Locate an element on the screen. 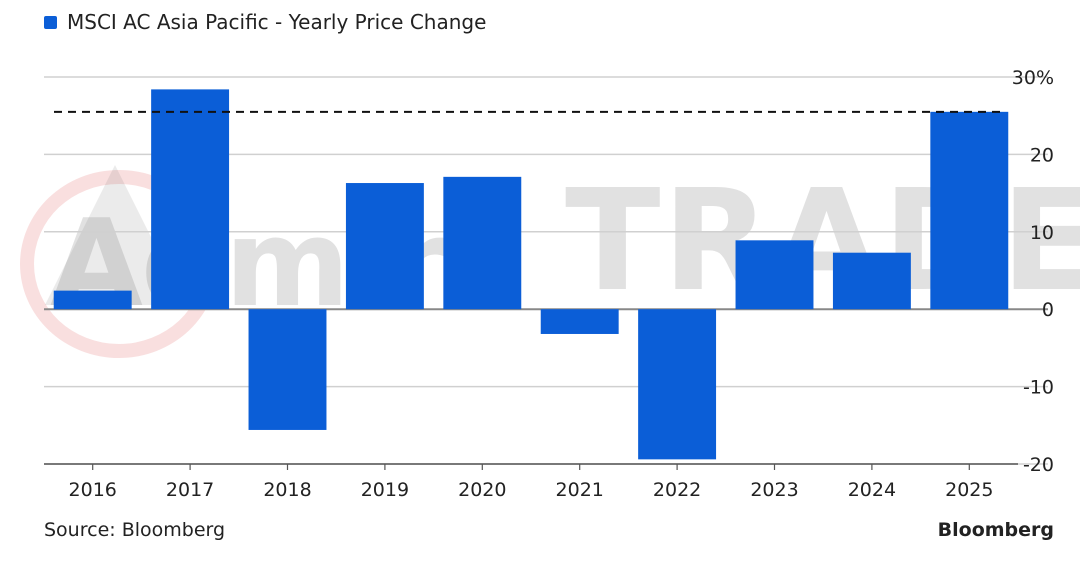 The height and width of the screenshot is (562, 1080). y-tick-label: 0 is located at coordinates (1048, 310).